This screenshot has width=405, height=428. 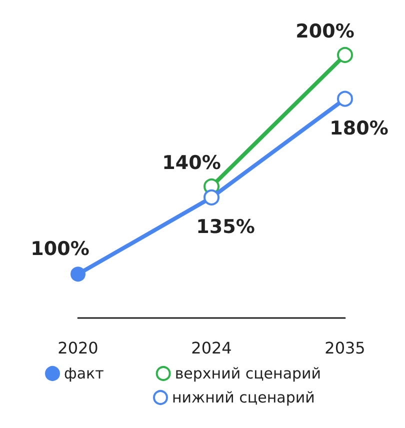 I want to click on x-tick-label: 2035, so click(x=345, y=348).